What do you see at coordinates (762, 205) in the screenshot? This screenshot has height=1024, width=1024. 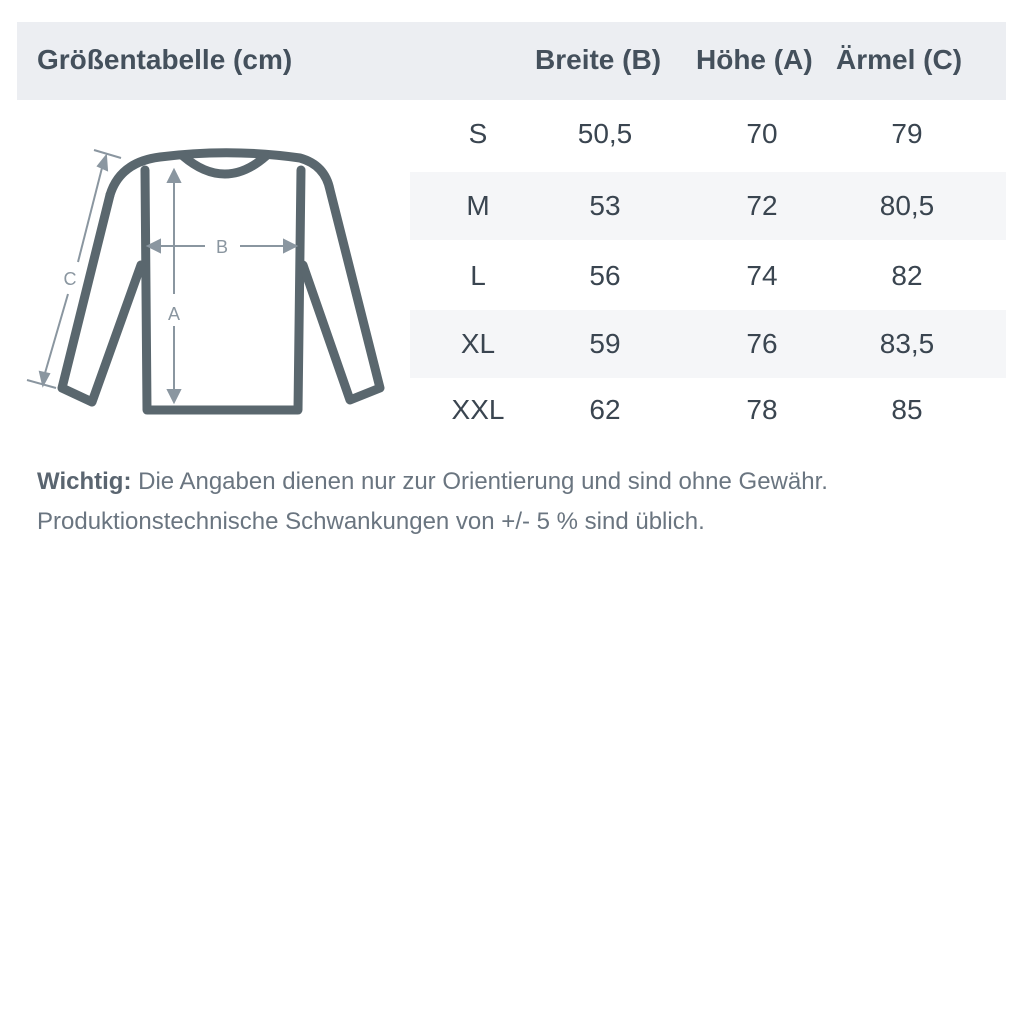 I see `cell-hoehe: 72` at bounding box center [762, 205].